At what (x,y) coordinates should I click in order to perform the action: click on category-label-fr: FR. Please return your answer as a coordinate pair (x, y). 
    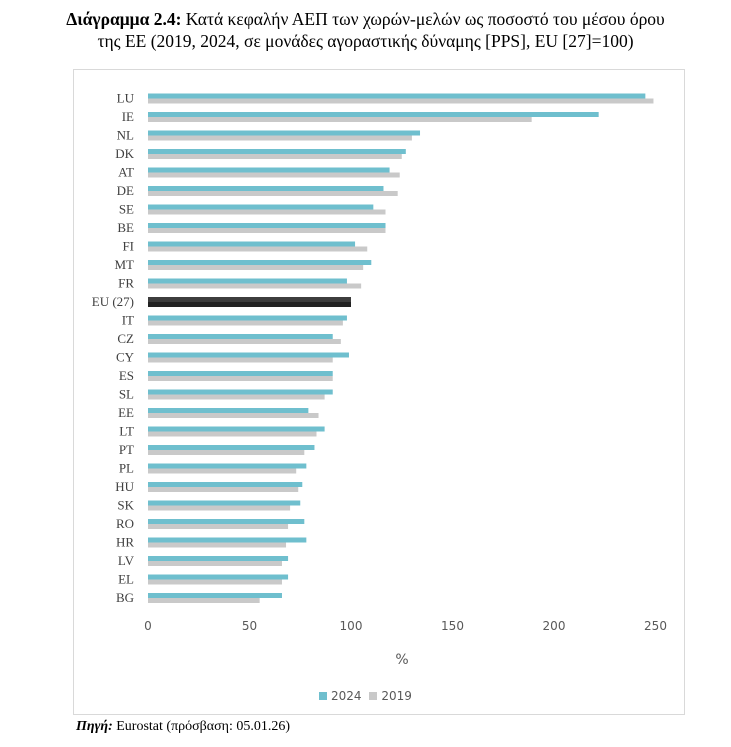
    Looking at the image, I should click on (126, 283).